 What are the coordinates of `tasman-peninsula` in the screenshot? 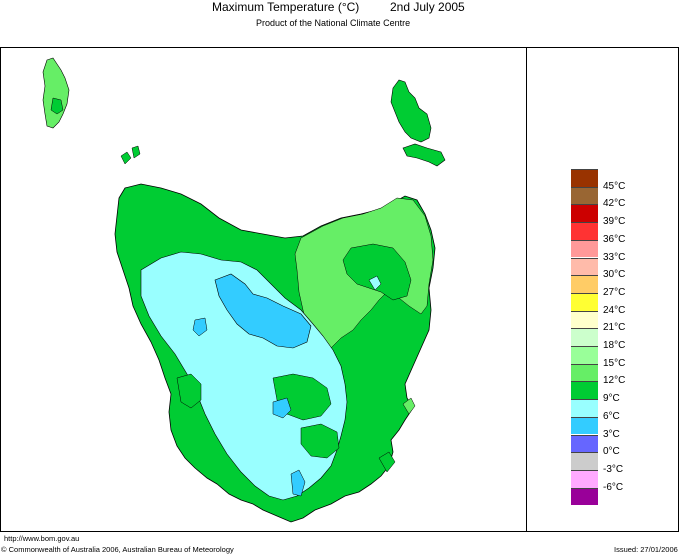 It's located at (387, 462).